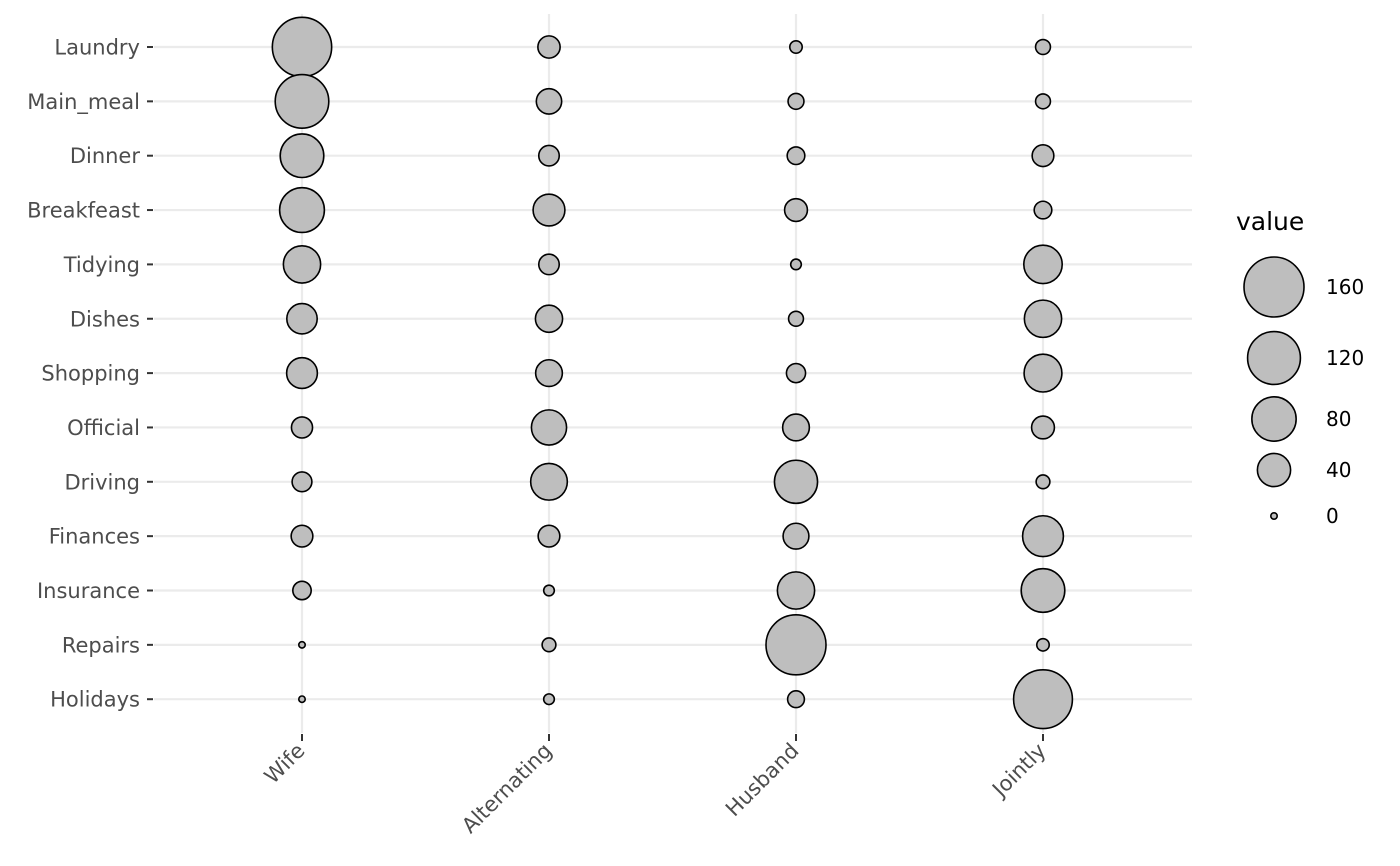 The width and height of the screenshot is (1400, 866). I want to click on legend-label: 80, so click(1338, 419).